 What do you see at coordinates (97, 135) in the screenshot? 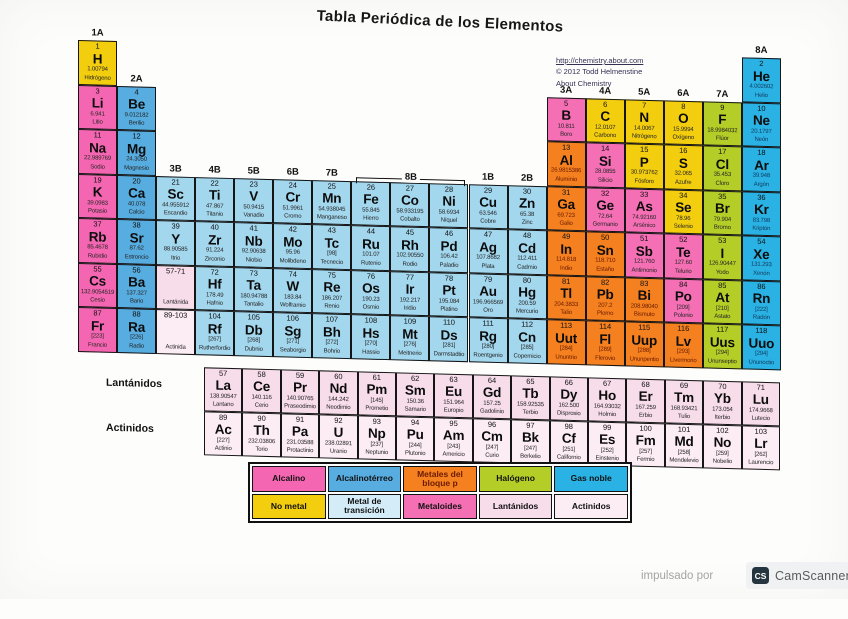
I see `atomic-number: 11` at bounding box center [97, 135].